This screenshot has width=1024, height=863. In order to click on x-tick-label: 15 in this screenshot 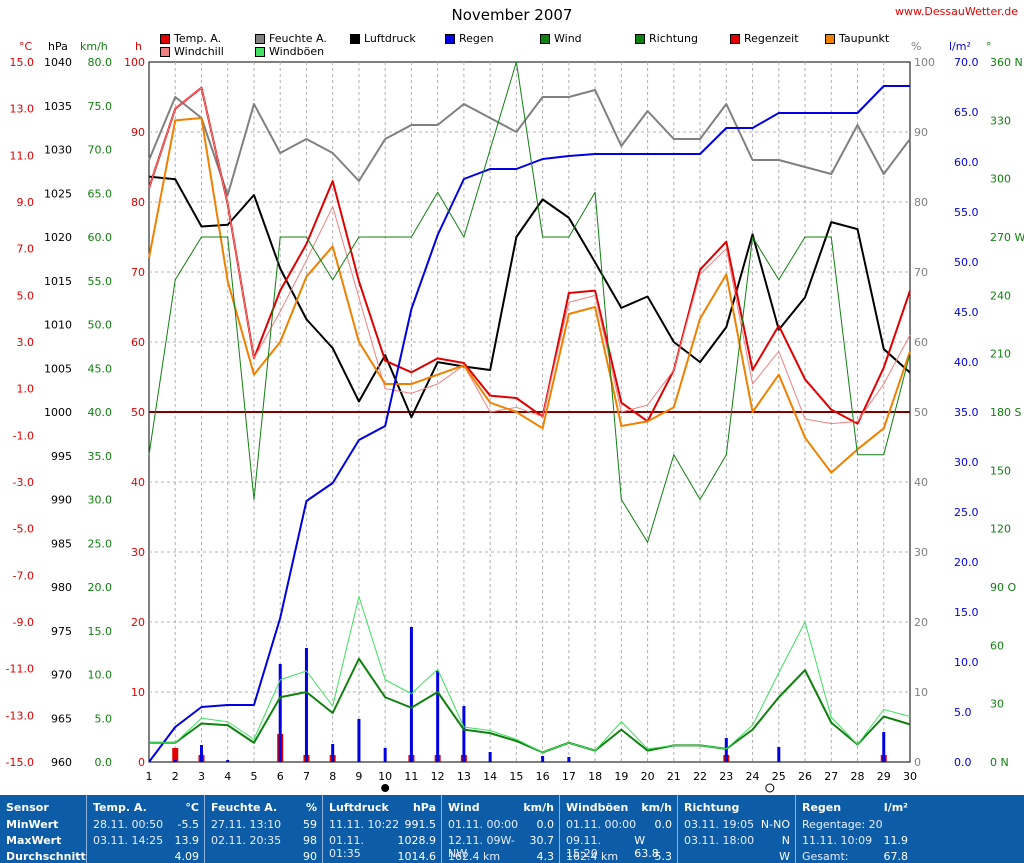, I will do `click(516, 776)`.